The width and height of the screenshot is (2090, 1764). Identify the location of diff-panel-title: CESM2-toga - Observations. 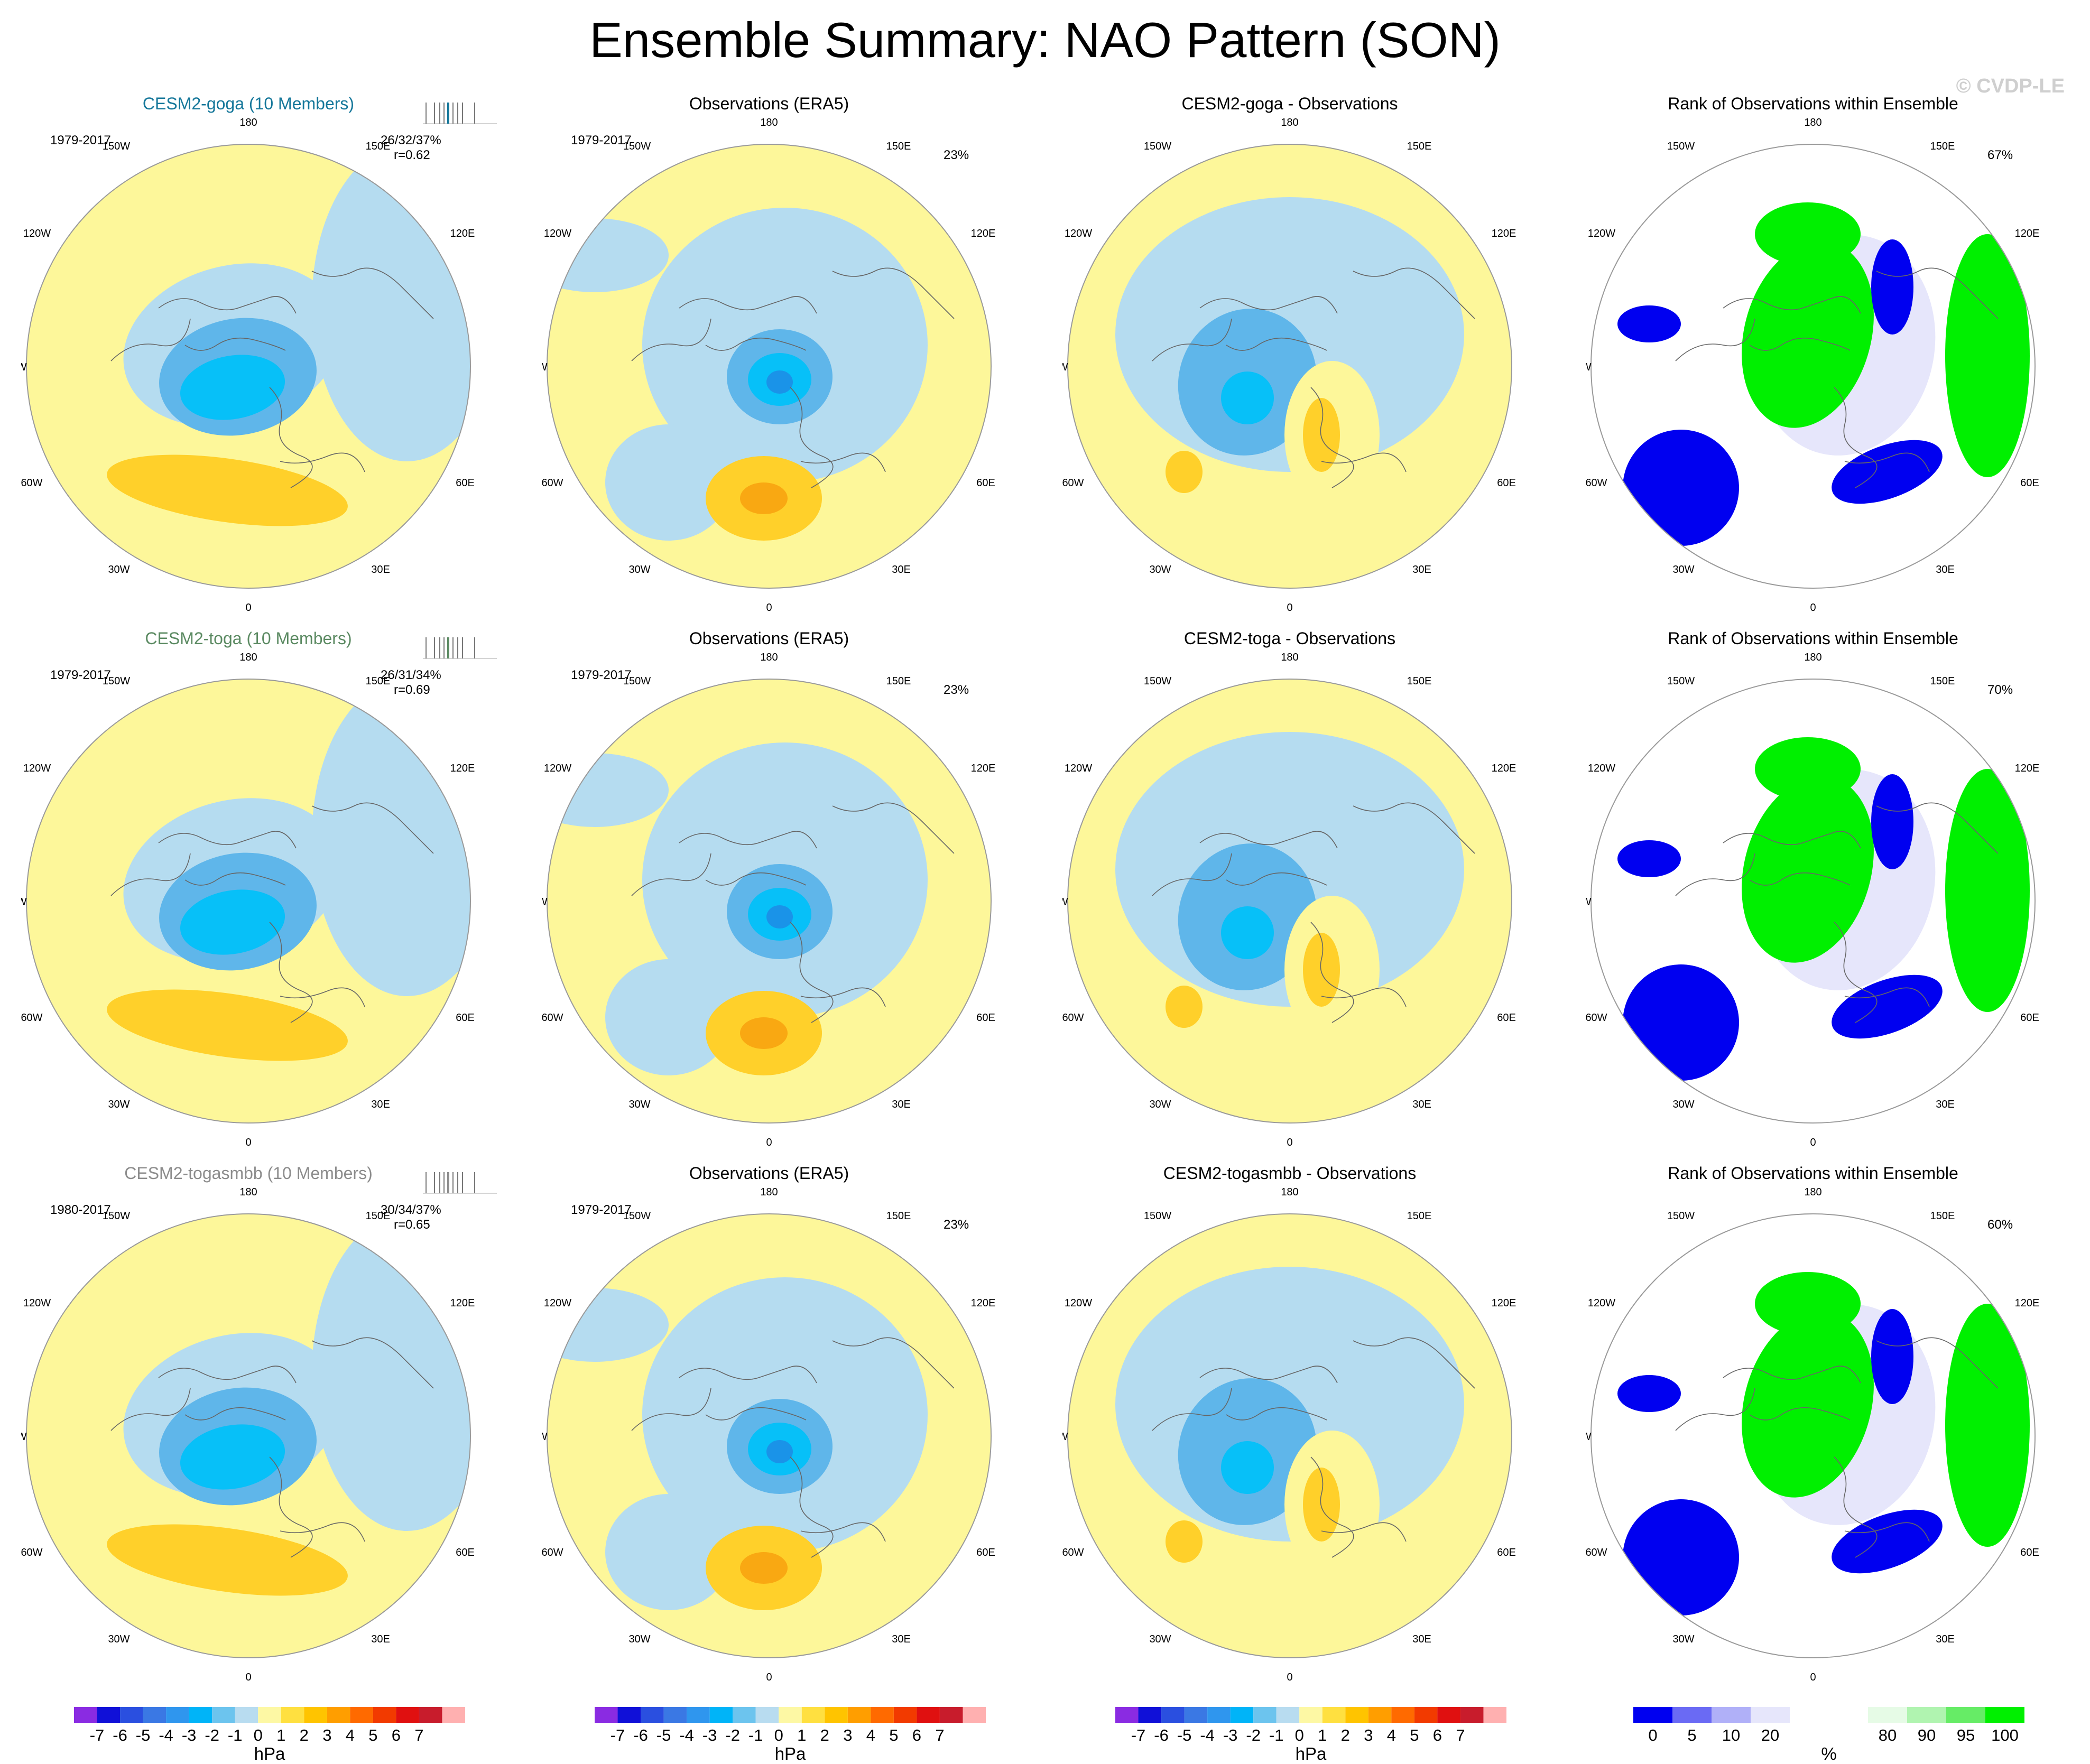
(1289, 638).